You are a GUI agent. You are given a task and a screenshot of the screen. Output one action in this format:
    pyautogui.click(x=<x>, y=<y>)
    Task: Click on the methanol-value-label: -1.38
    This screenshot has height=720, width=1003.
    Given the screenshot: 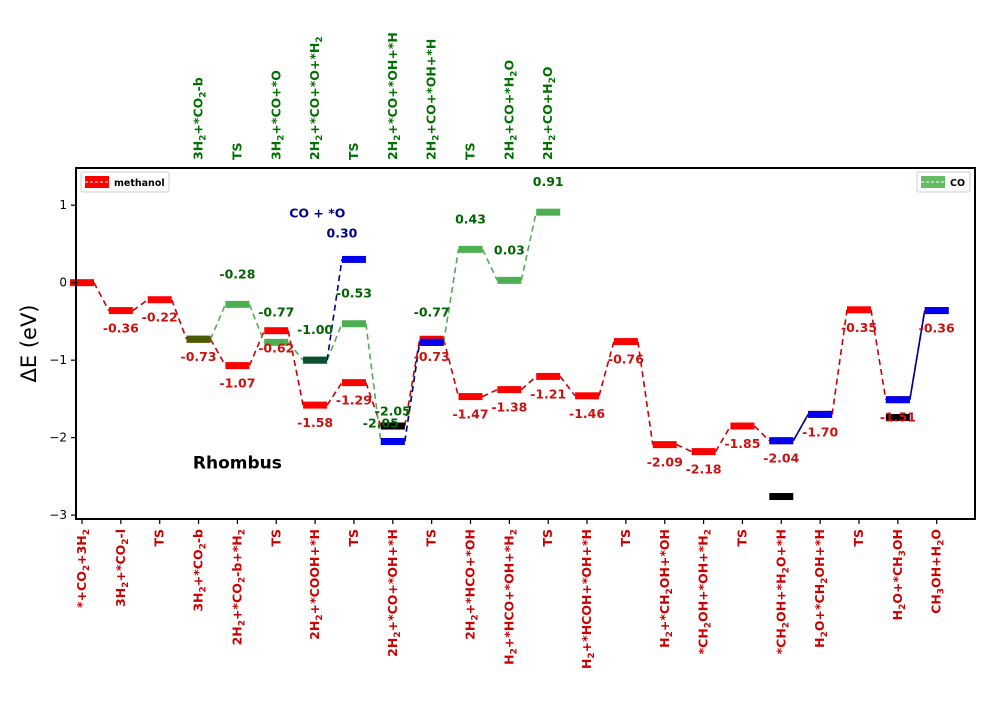 What is the action you would take?
    pyautogui.click(x=509, y=407)
    